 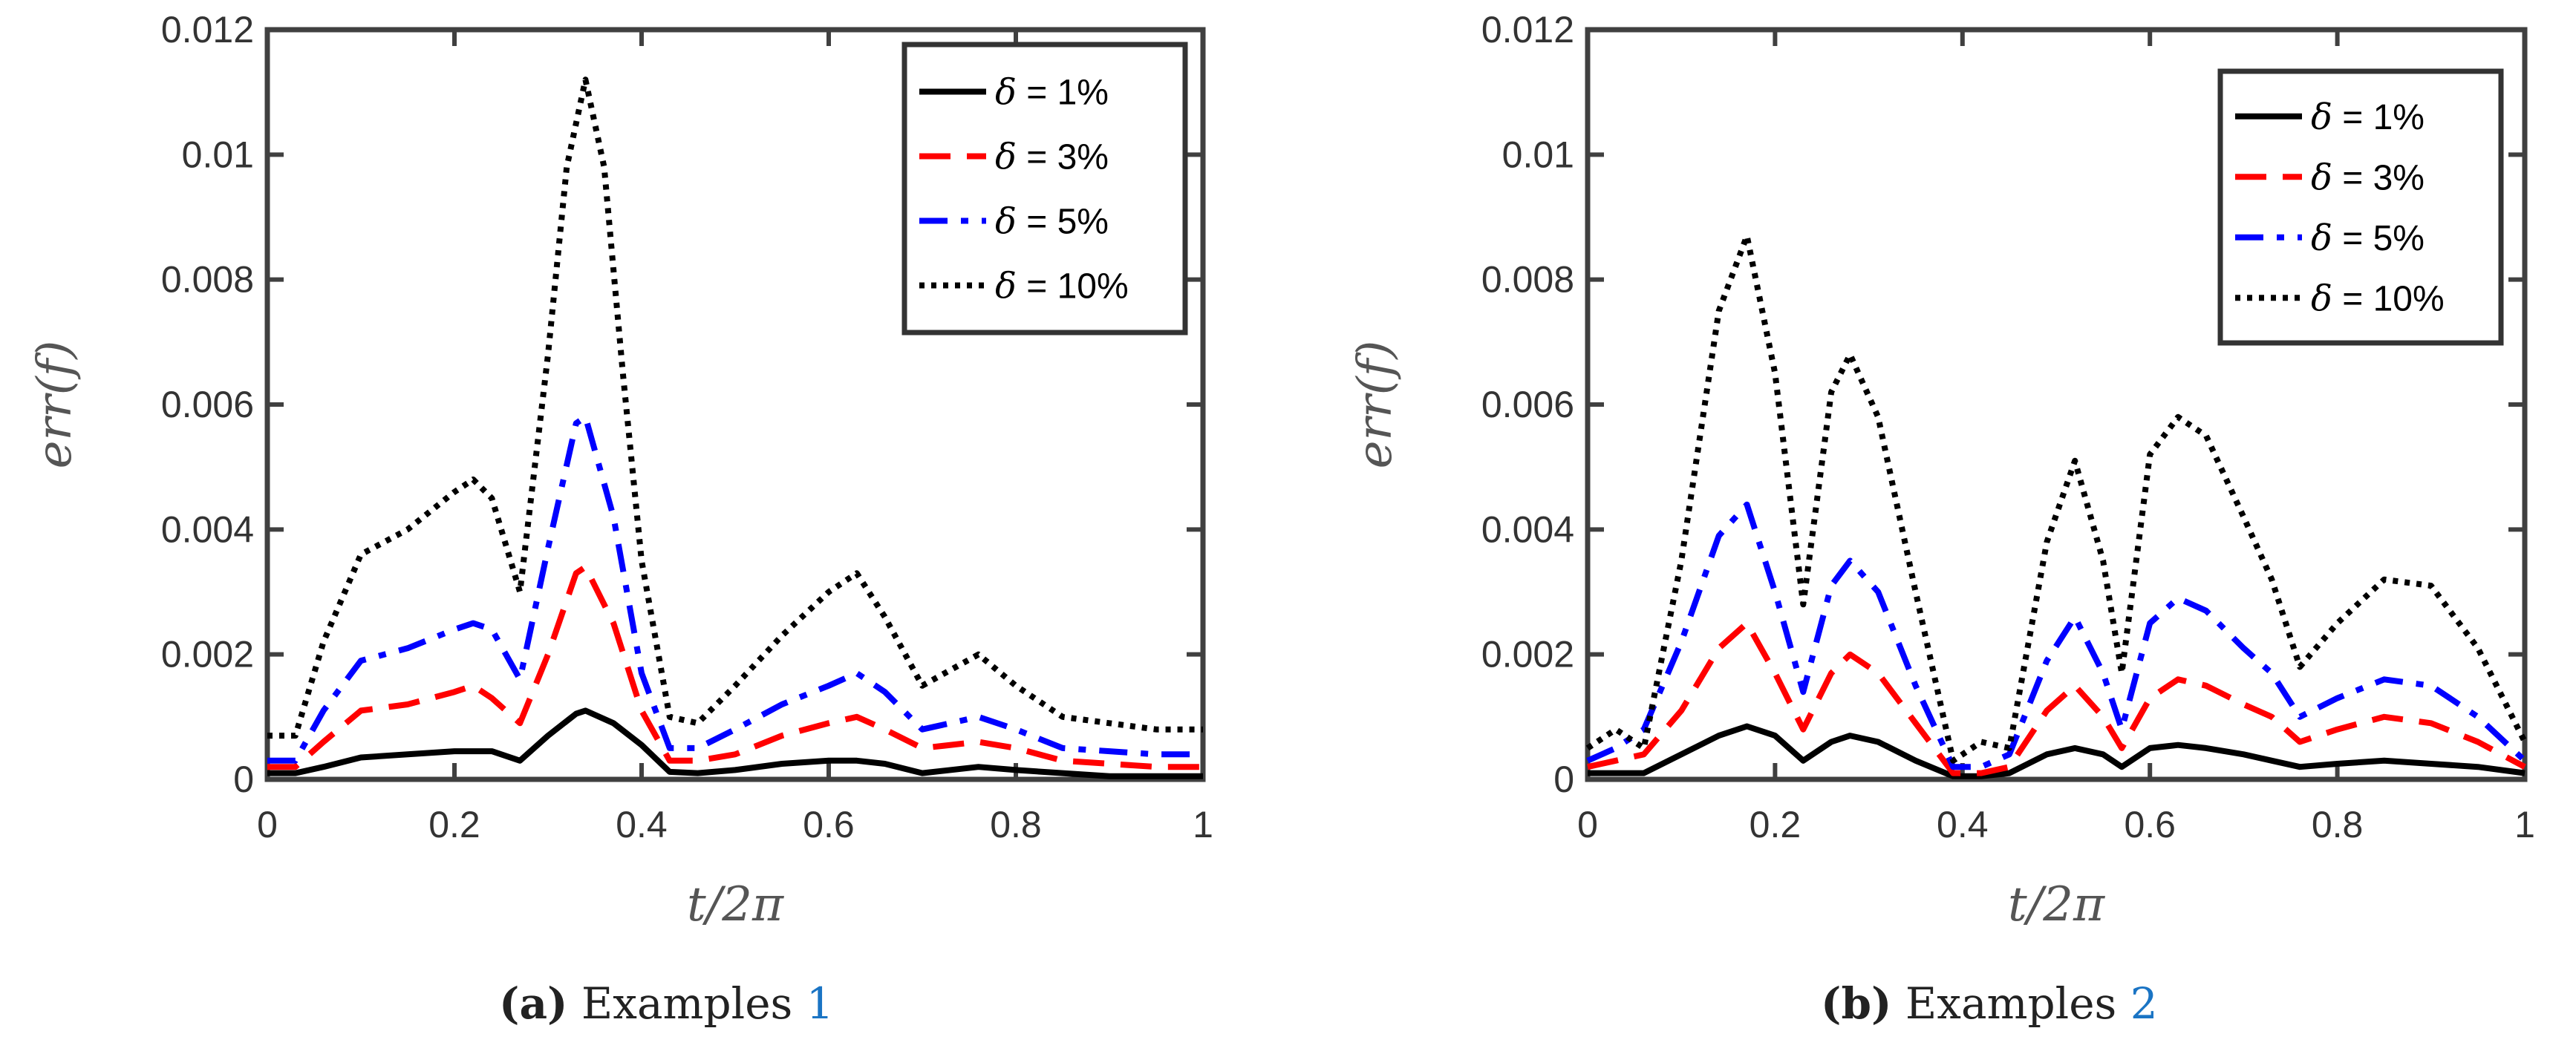 I want to click on caption-b-ref-link: 2, so click(x=2144, y=1003).